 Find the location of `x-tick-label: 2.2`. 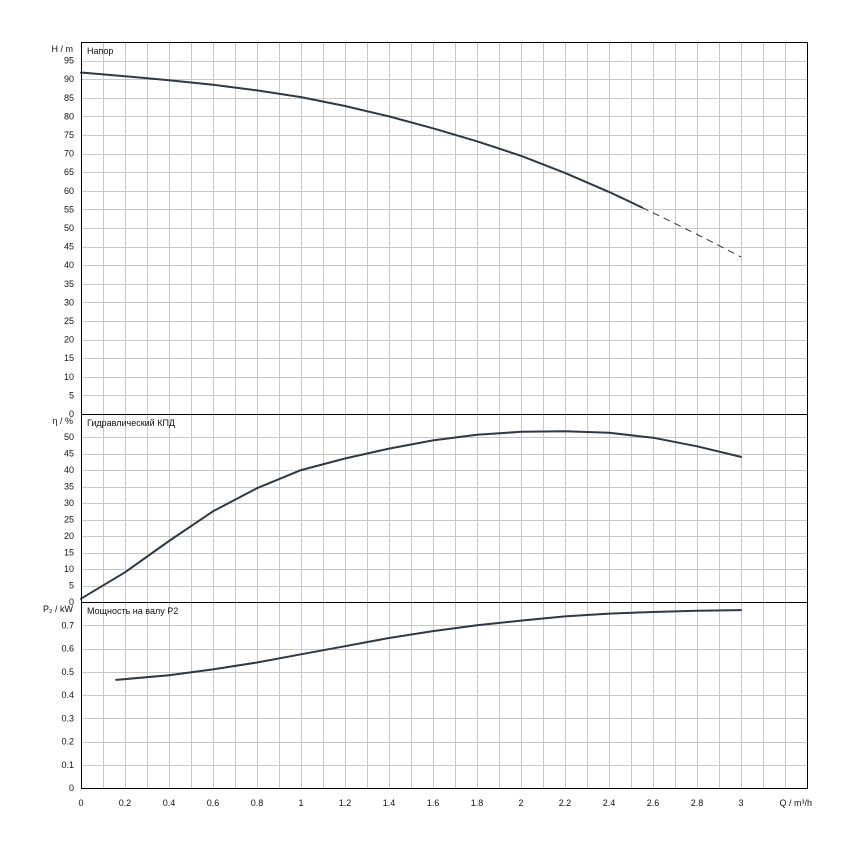

x-tick-label: 2.2 is located at coordinates (565, 803).